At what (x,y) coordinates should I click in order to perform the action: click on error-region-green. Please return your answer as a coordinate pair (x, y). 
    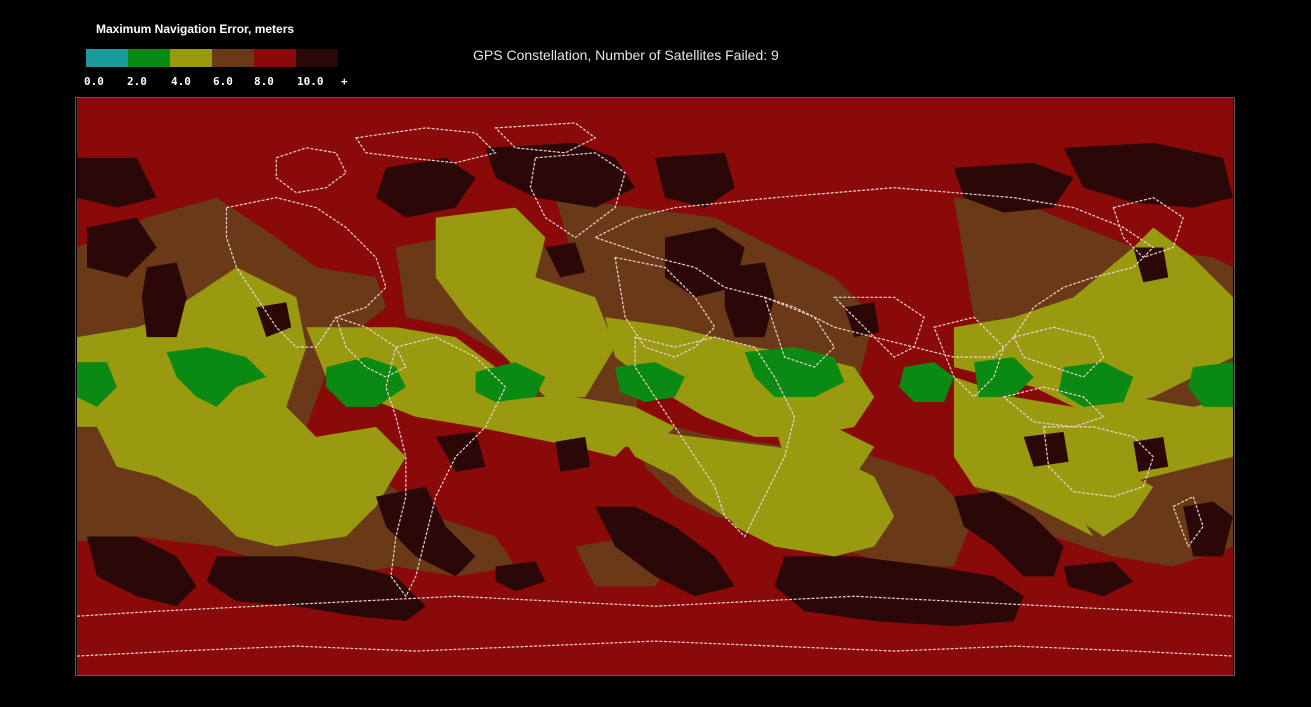
    Looking at the image, I should click on (655, 377).